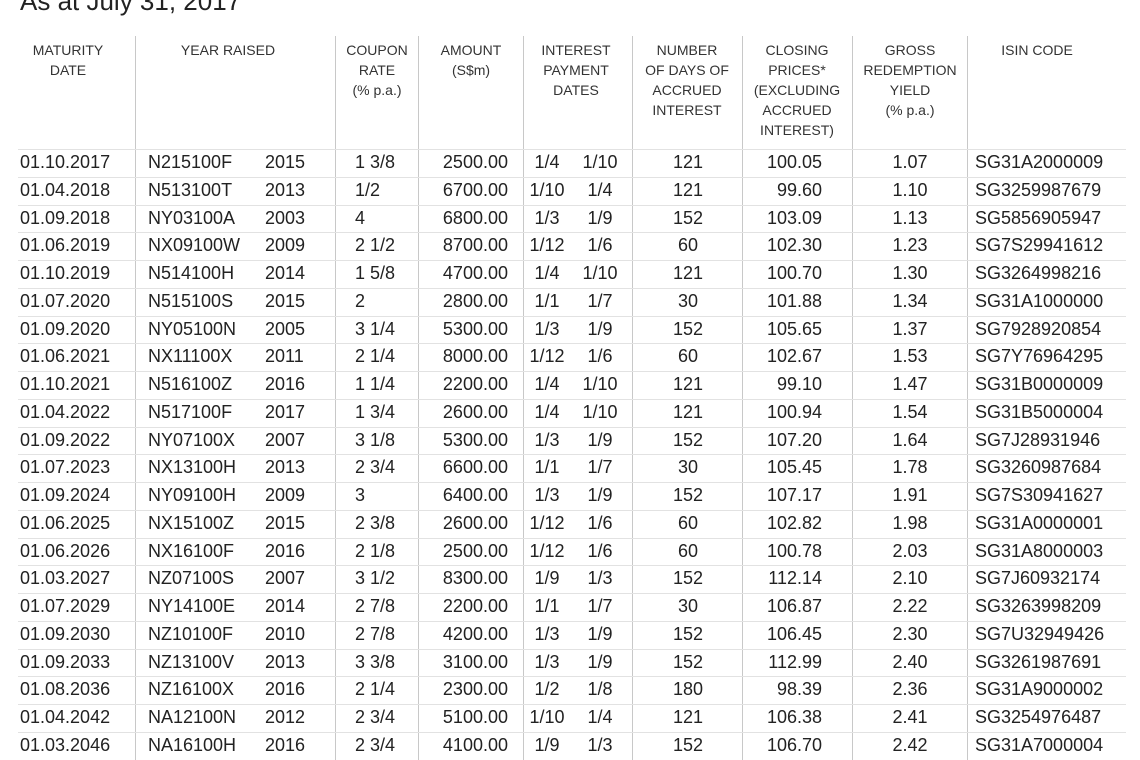 This screenshot has width=1140, height=760. Describe the element at coordinates (688, 356) in the screenshot. I see `table-cell: 60` at that location.